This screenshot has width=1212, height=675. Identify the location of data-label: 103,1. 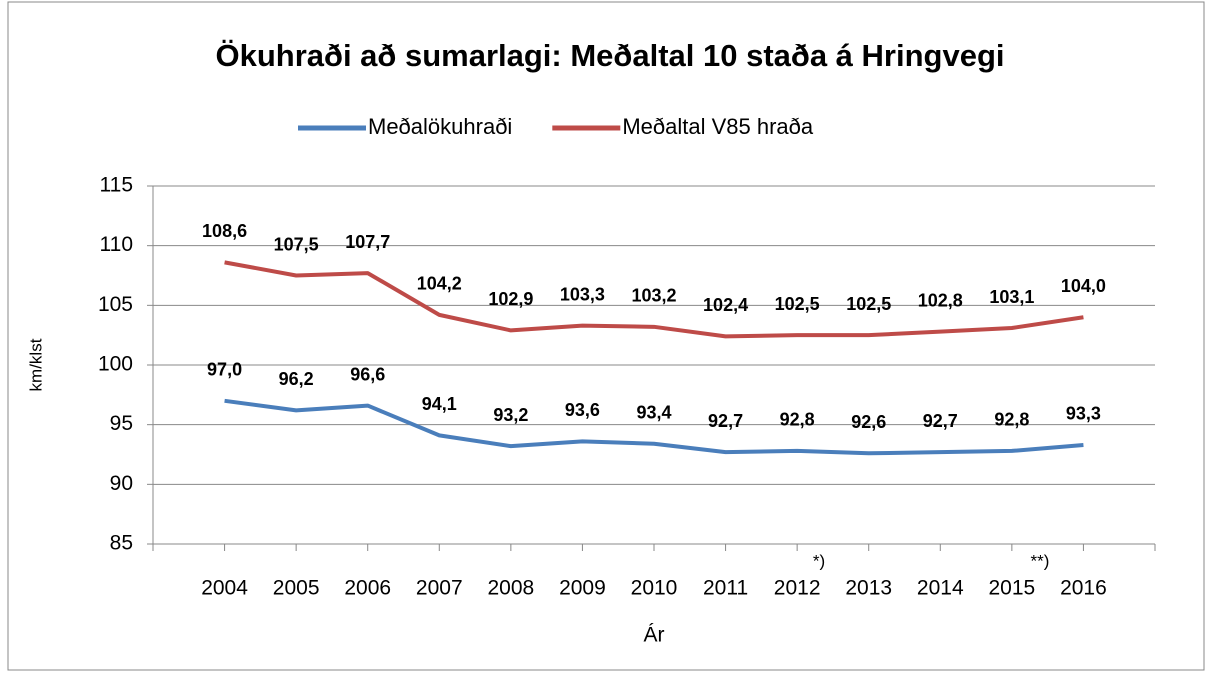
(1011, 297).